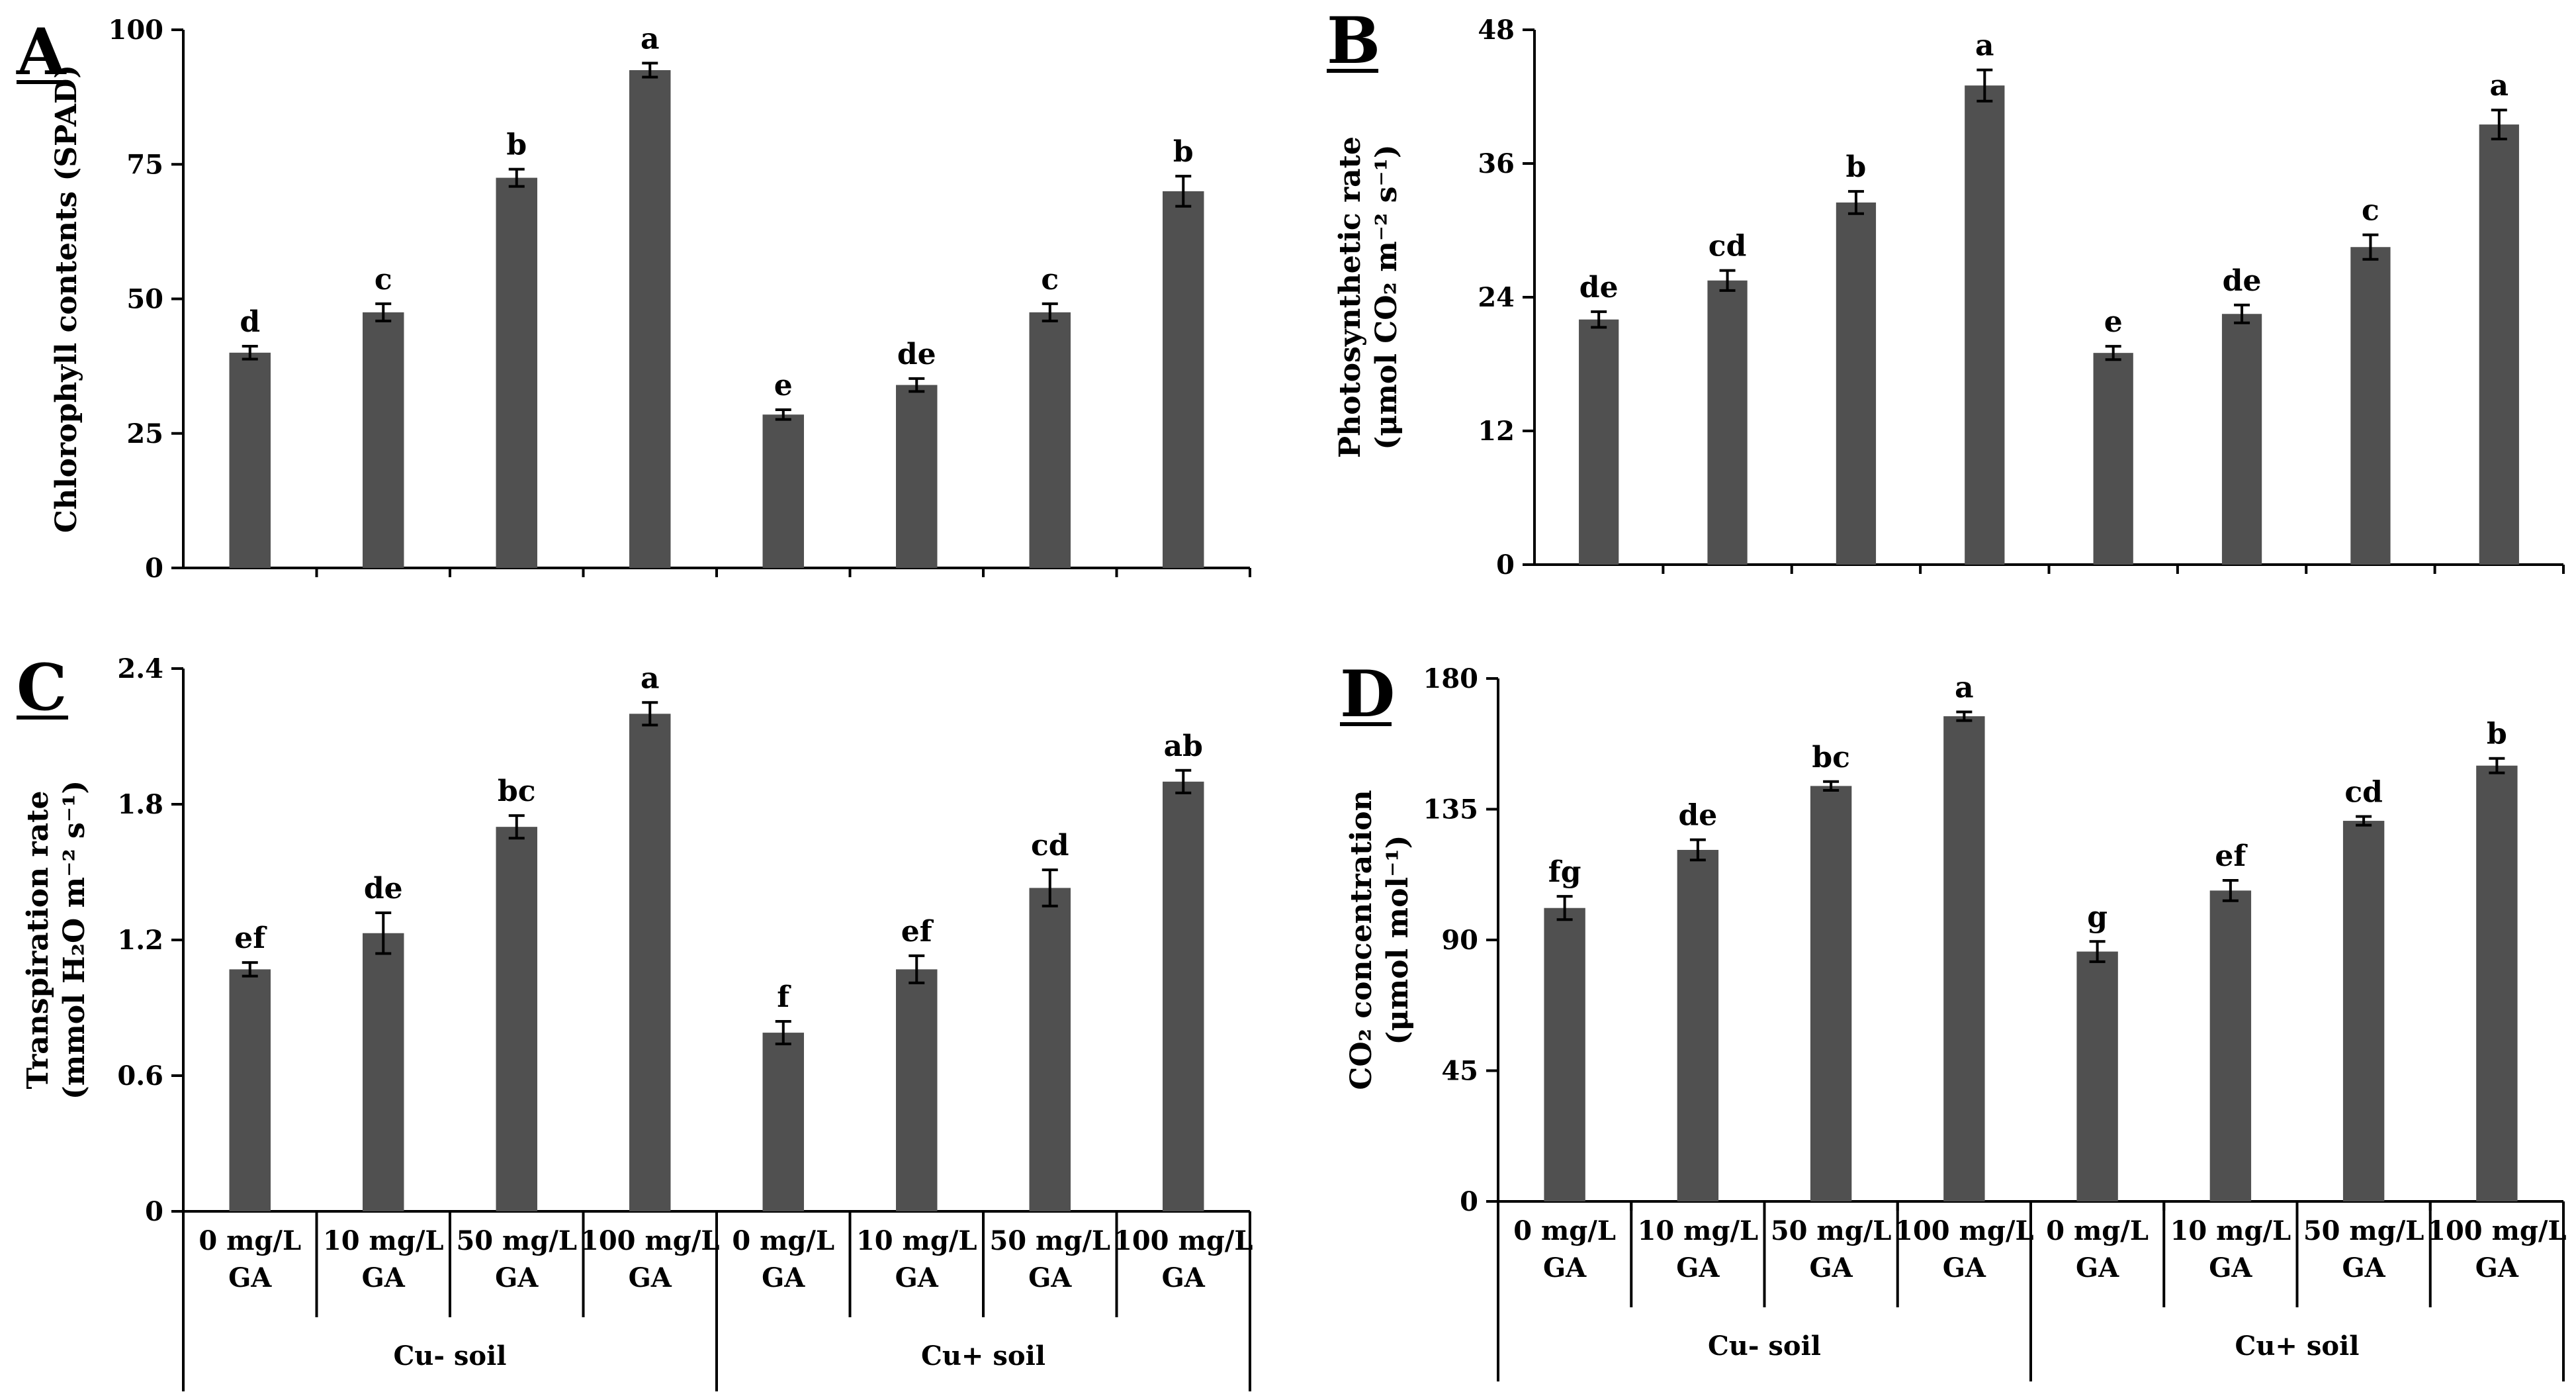  What do you see at coordinates (1361, 940) in the screenshot?
I see `y-axis-label-line: CO₂ concentration` at bounding box center [1361, 940].